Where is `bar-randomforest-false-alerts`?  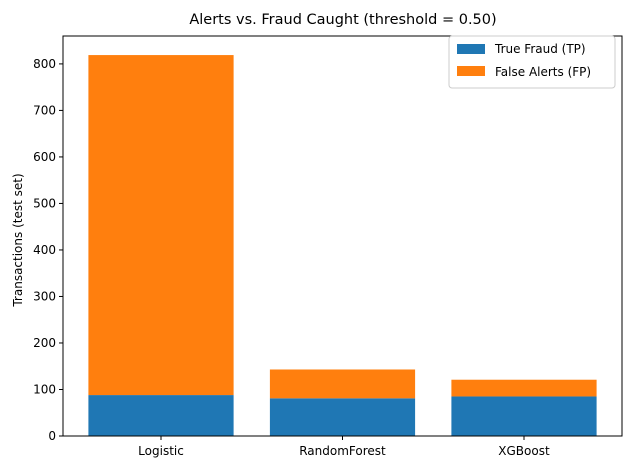 bar-randomforest-false-alerts is located at coordinates (342, 384).